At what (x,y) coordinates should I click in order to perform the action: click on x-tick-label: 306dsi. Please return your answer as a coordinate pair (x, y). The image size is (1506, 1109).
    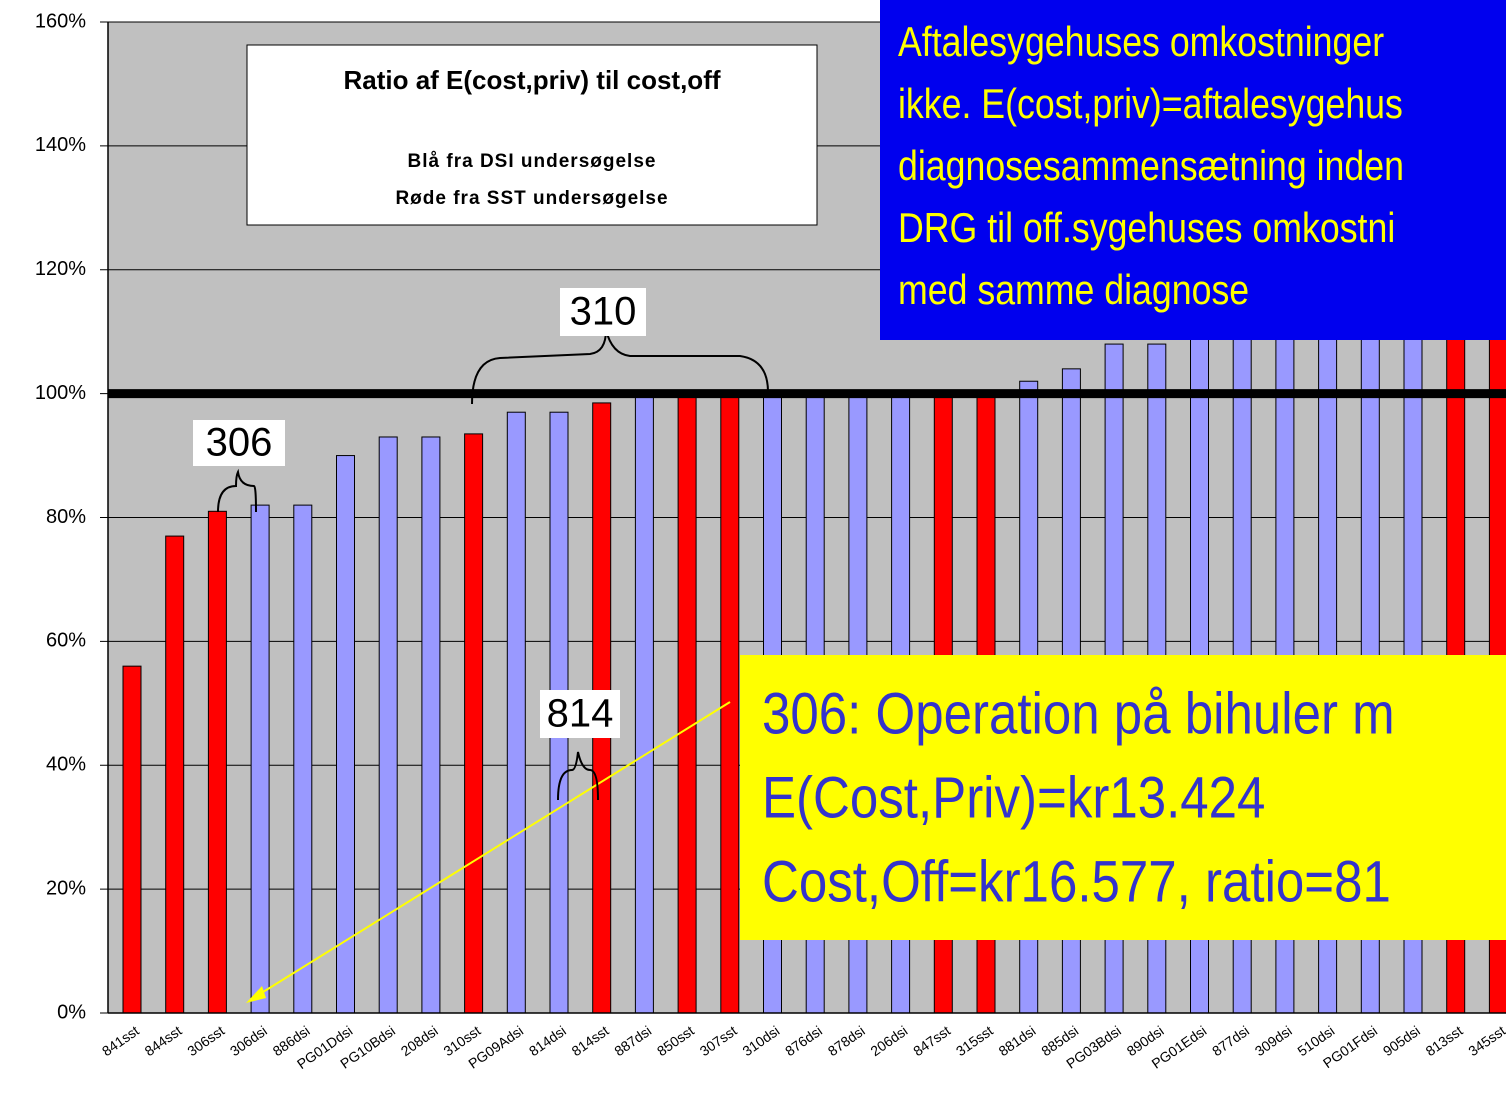
    Looking at the image, I should click on (248, 1040).